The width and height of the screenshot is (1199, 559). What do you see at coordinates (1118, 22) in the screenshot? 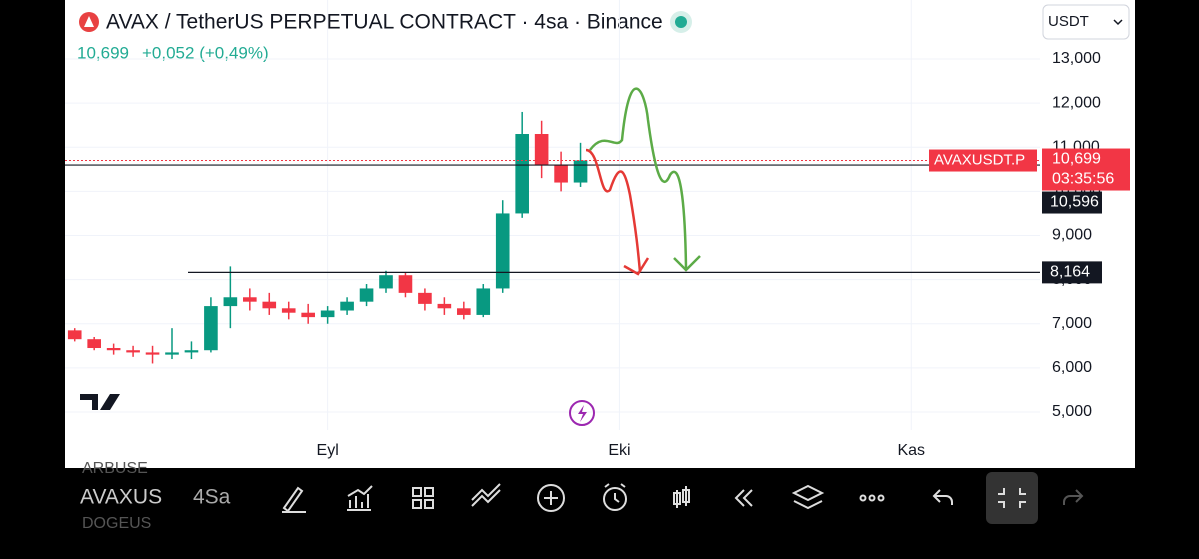
I see `chevron` at bounding box center [1118, 22].